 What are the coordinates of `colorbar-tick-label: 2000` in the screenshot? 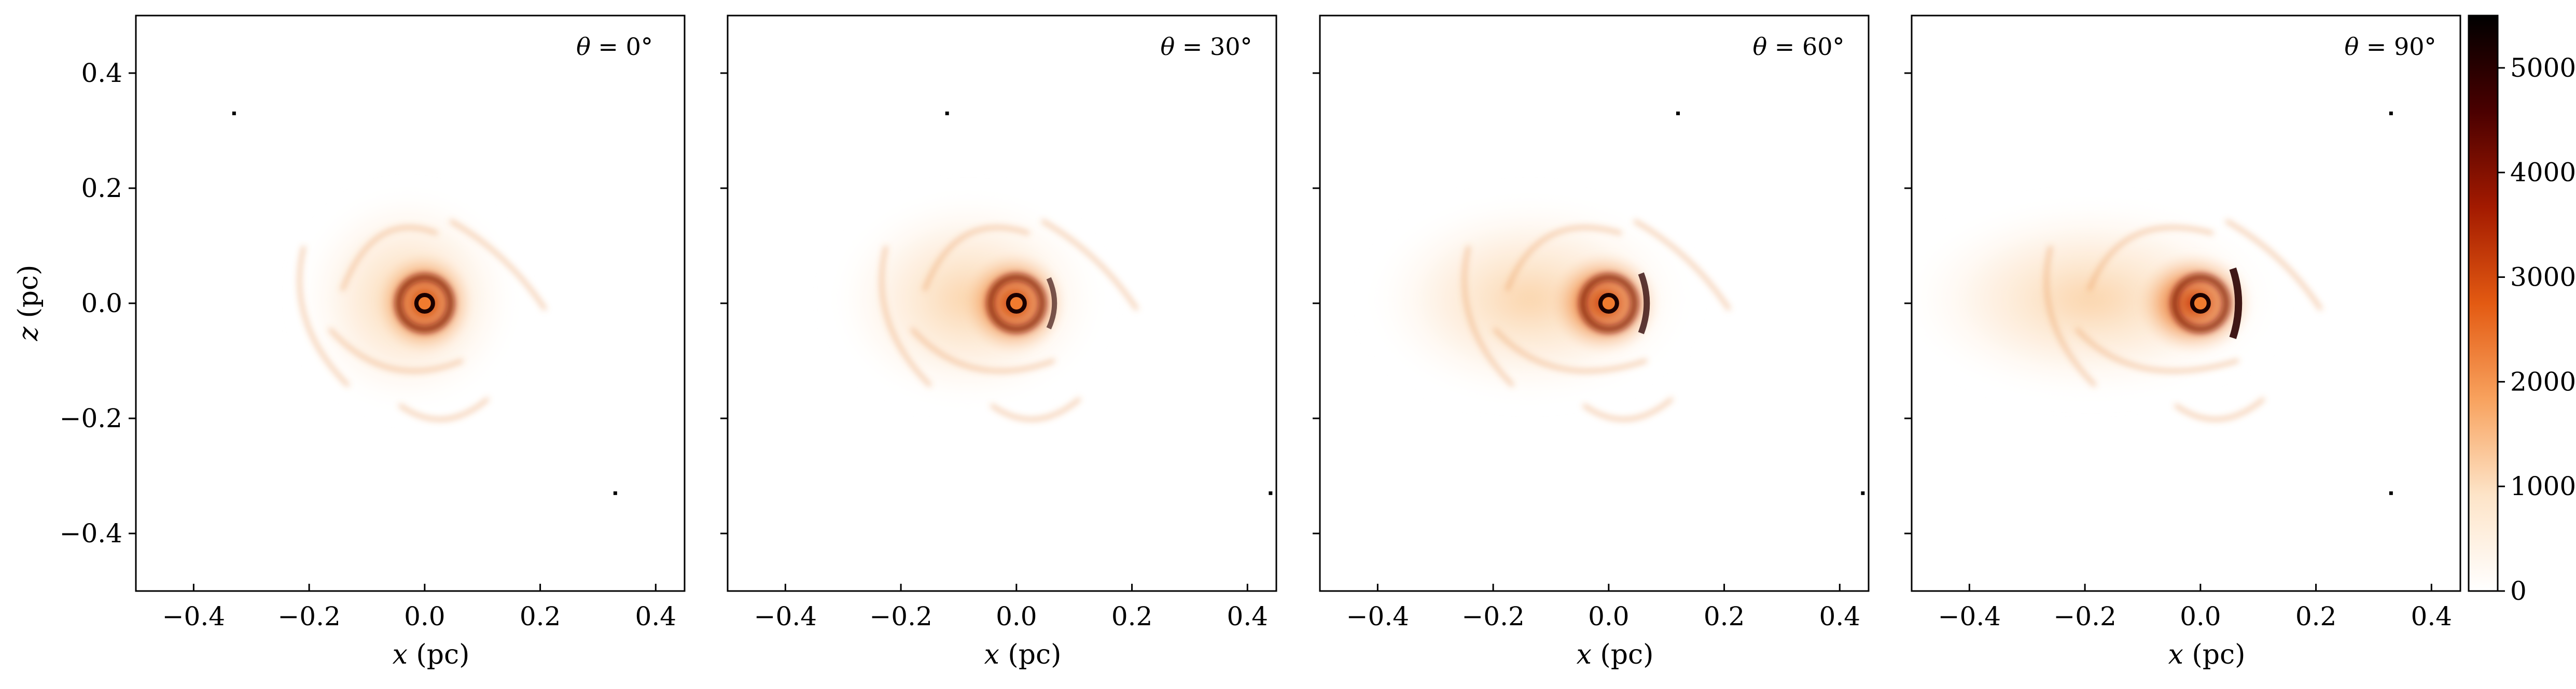 It's located at (2543, 382).